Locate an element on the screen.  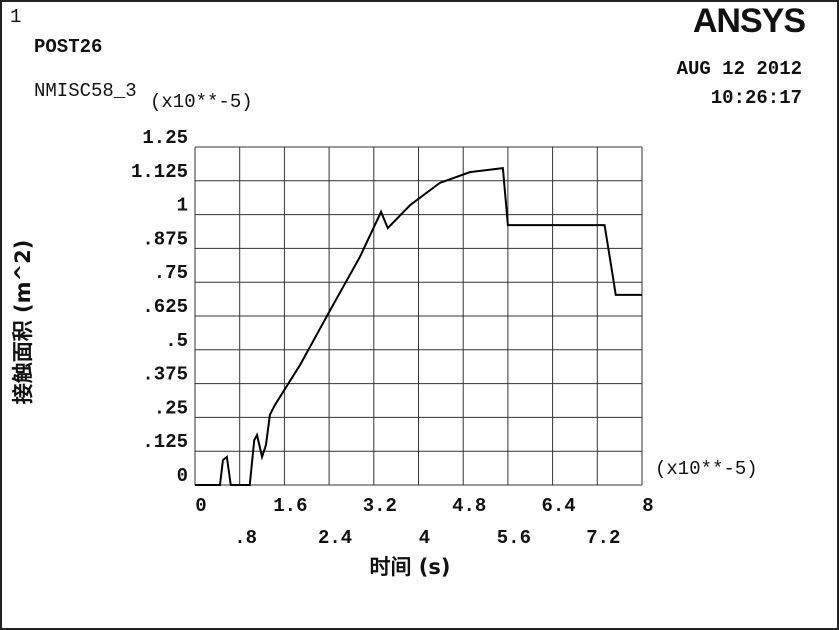
y-tick-label: 1.125 is located at coordinates (159, 172).